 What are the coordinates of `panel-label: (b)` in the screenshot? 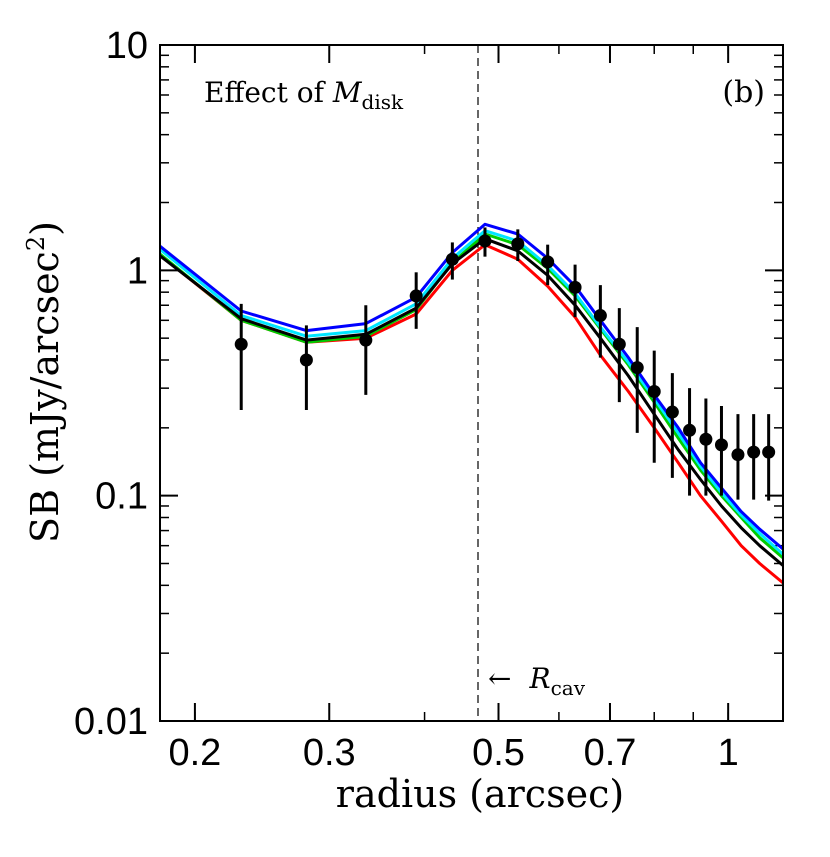 It's located at (743, 92).